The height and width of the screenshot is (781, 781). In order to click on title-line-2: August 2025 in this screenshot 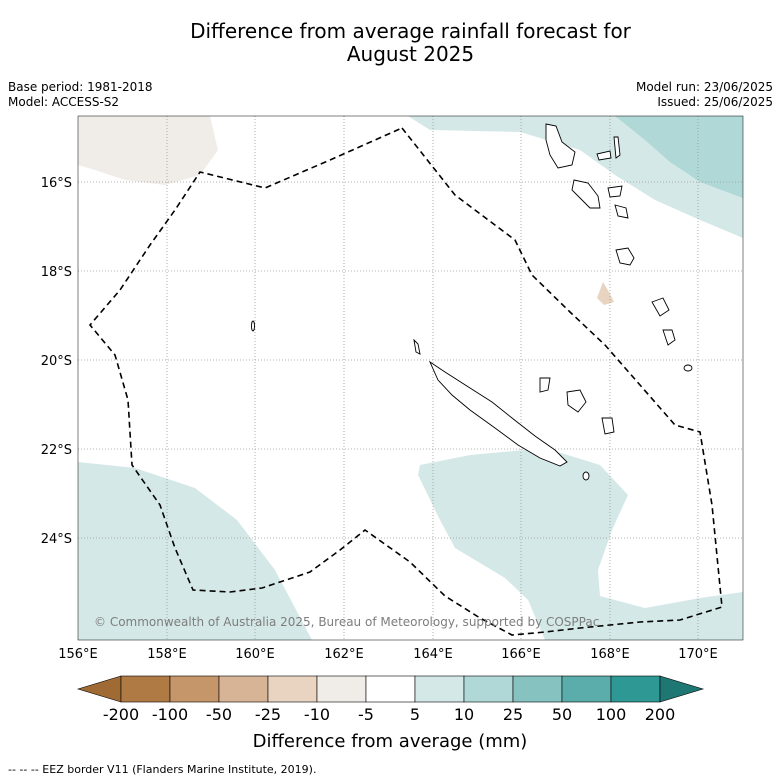, I will do `click(410, 54)`.